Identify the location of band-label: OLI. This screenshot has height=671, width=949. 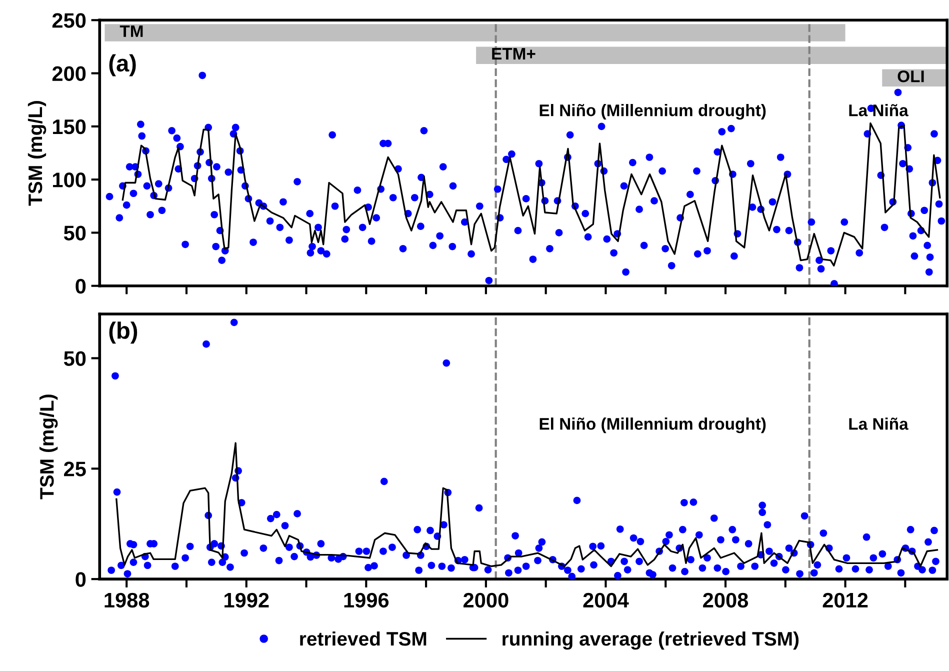
(911, 76).